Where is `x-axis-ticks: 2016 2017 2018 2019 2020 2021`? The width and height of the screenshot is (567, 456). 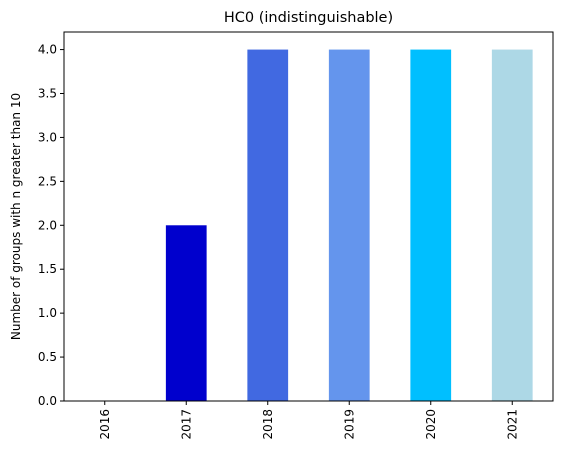
x-axis-ticks: 2016 2017 2018 2019 2020 2021 is located at coordinates (308, 420).